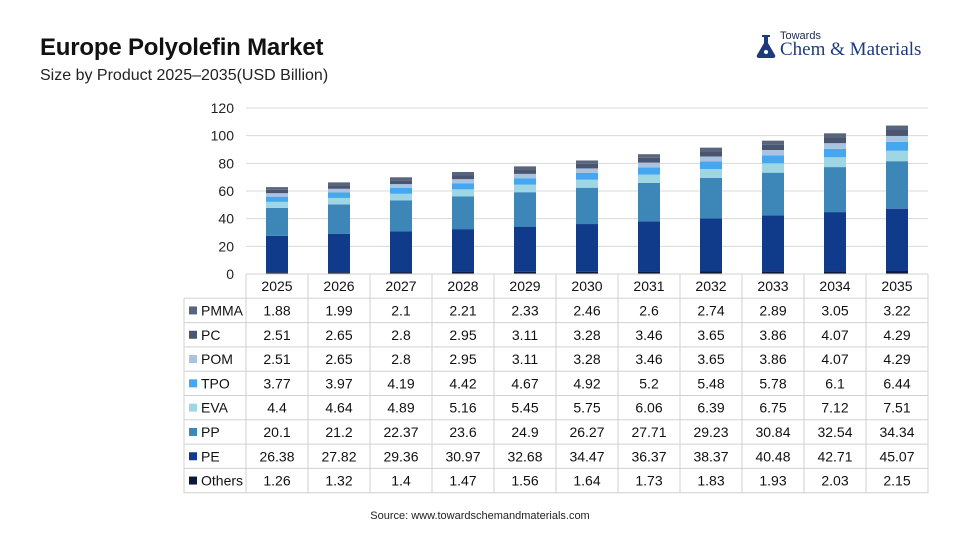  I want to click on table-cell-value: 1.56, so click(524, 481).